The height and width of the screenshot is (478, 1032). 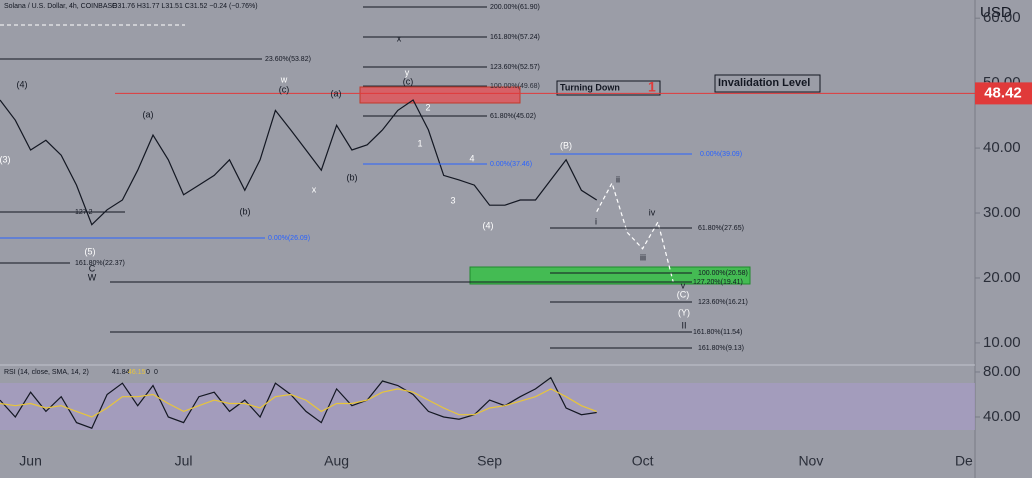 What do you see at coordinates (30, 461) in the screenshot?
I see `x-tick-label: Jun` at bounding box center [30, 461].